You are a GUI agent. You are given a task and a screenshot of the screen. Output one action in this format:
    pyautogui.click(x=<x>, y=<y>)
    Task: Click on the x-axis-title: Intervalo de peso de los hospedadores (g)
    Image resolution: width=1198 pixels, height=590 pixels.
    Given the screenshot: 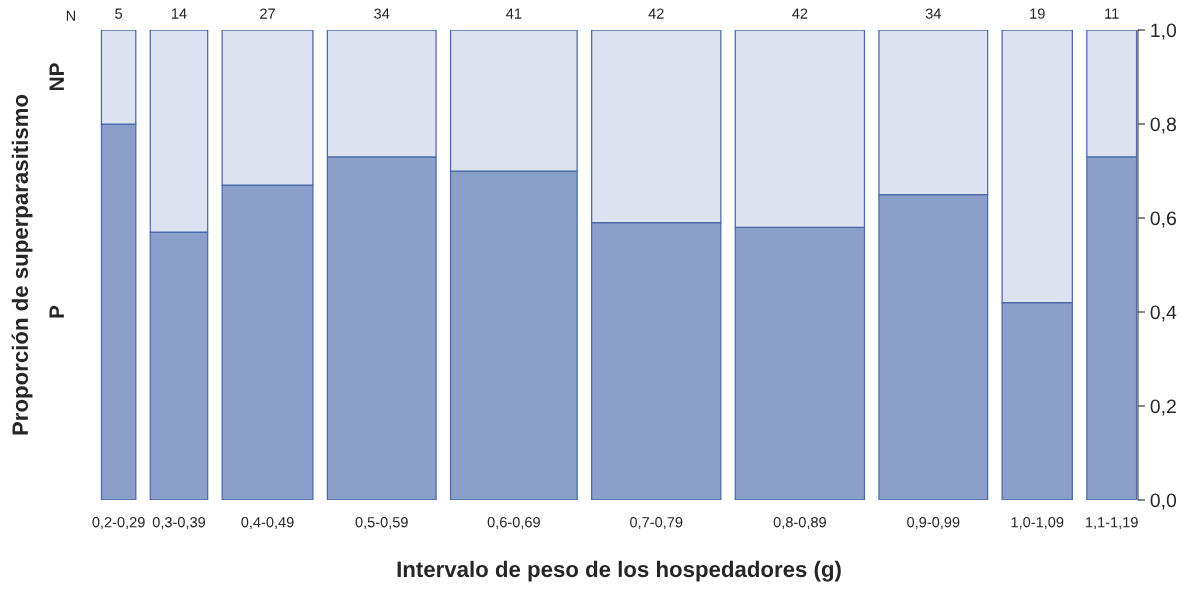 What is the action you would take?
    pyautogui.click(x=619, y=571)
    